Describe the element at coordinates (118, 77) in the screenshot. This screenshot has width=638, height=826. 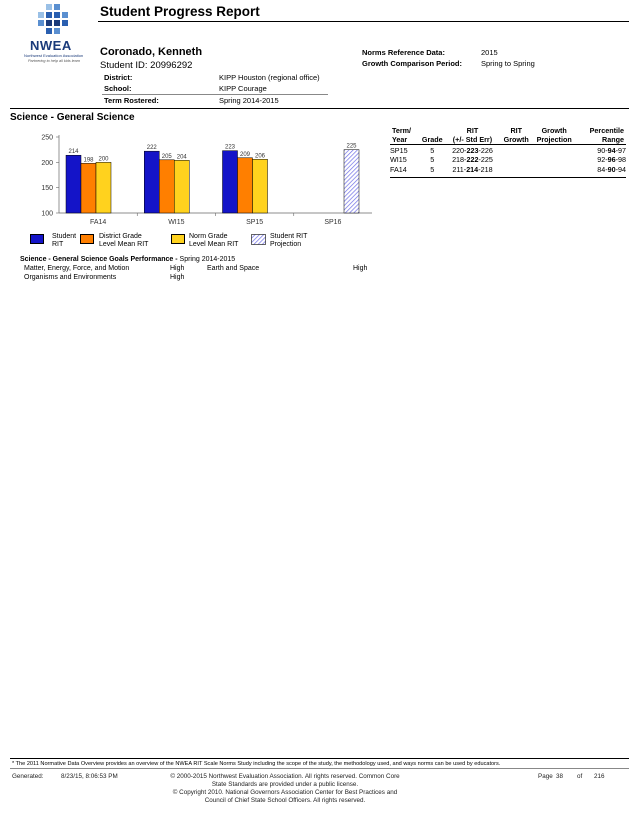
I see `district-label: District:` at that location.